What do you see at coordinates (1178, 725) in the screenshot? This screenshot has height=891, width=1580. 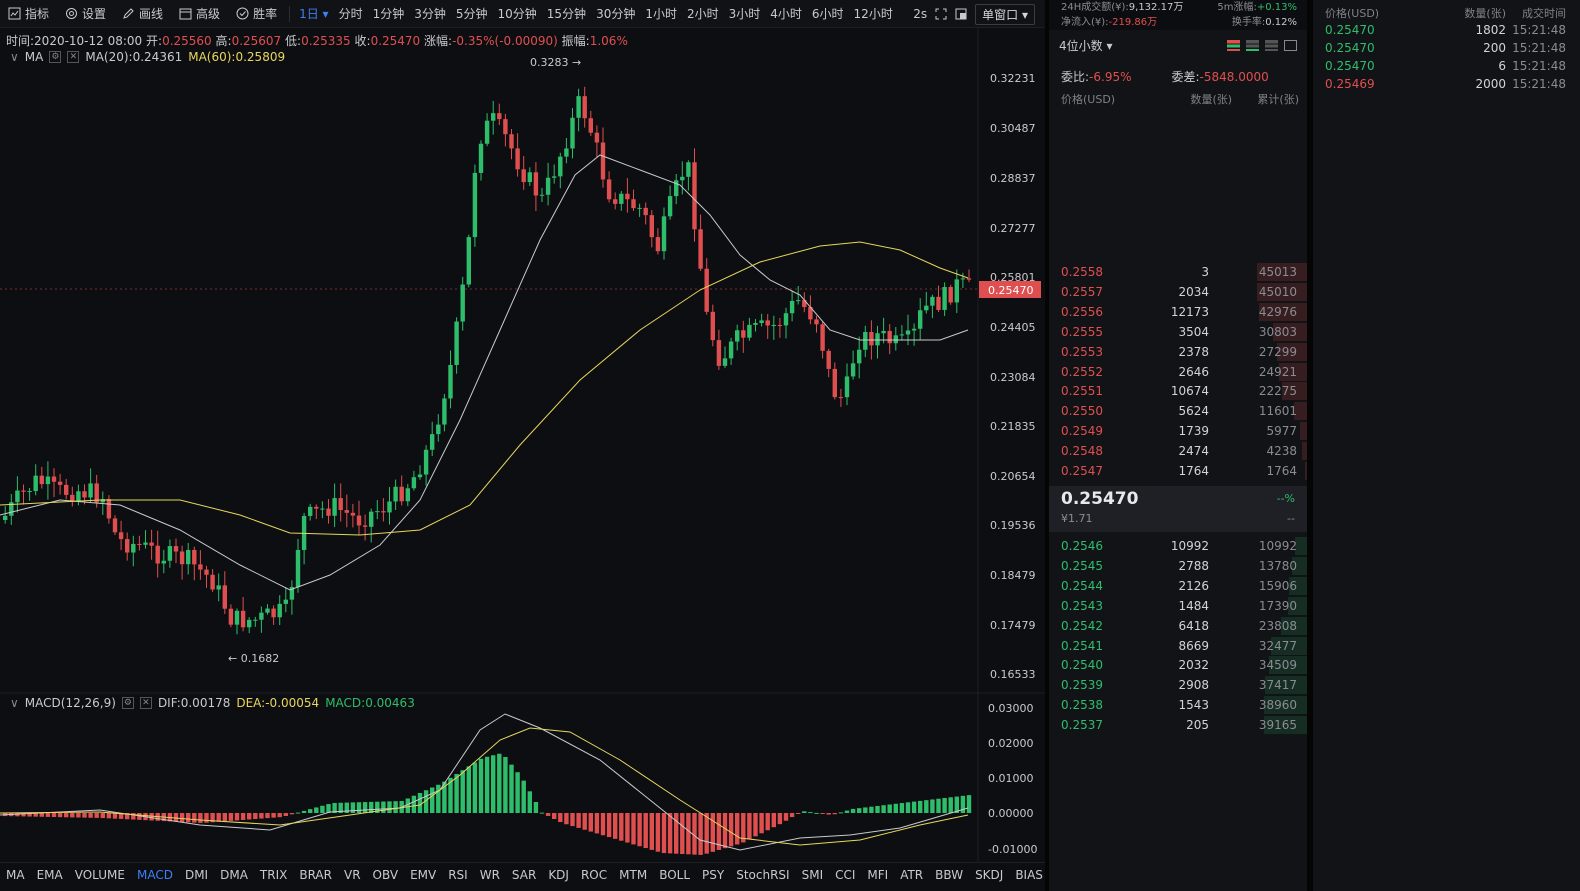 I see `bid-row: 0.2537 205 39165` at bounding box center [1178, 725].